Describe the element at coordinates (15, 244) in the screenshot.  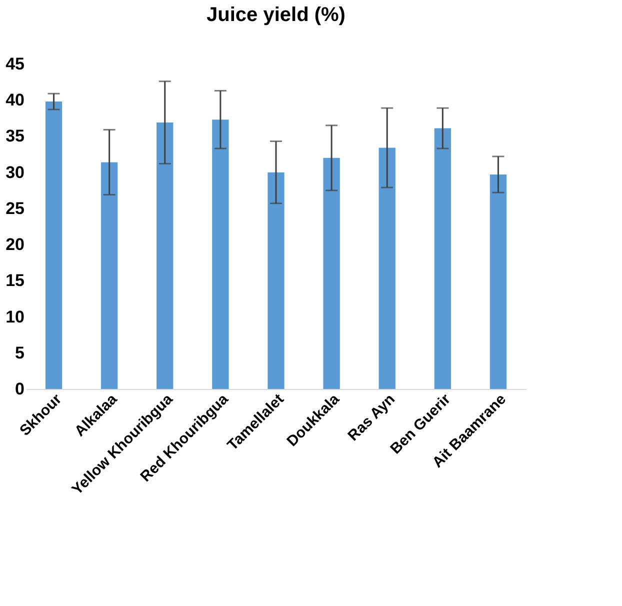
I see `y-tick-label: 20` at that location.